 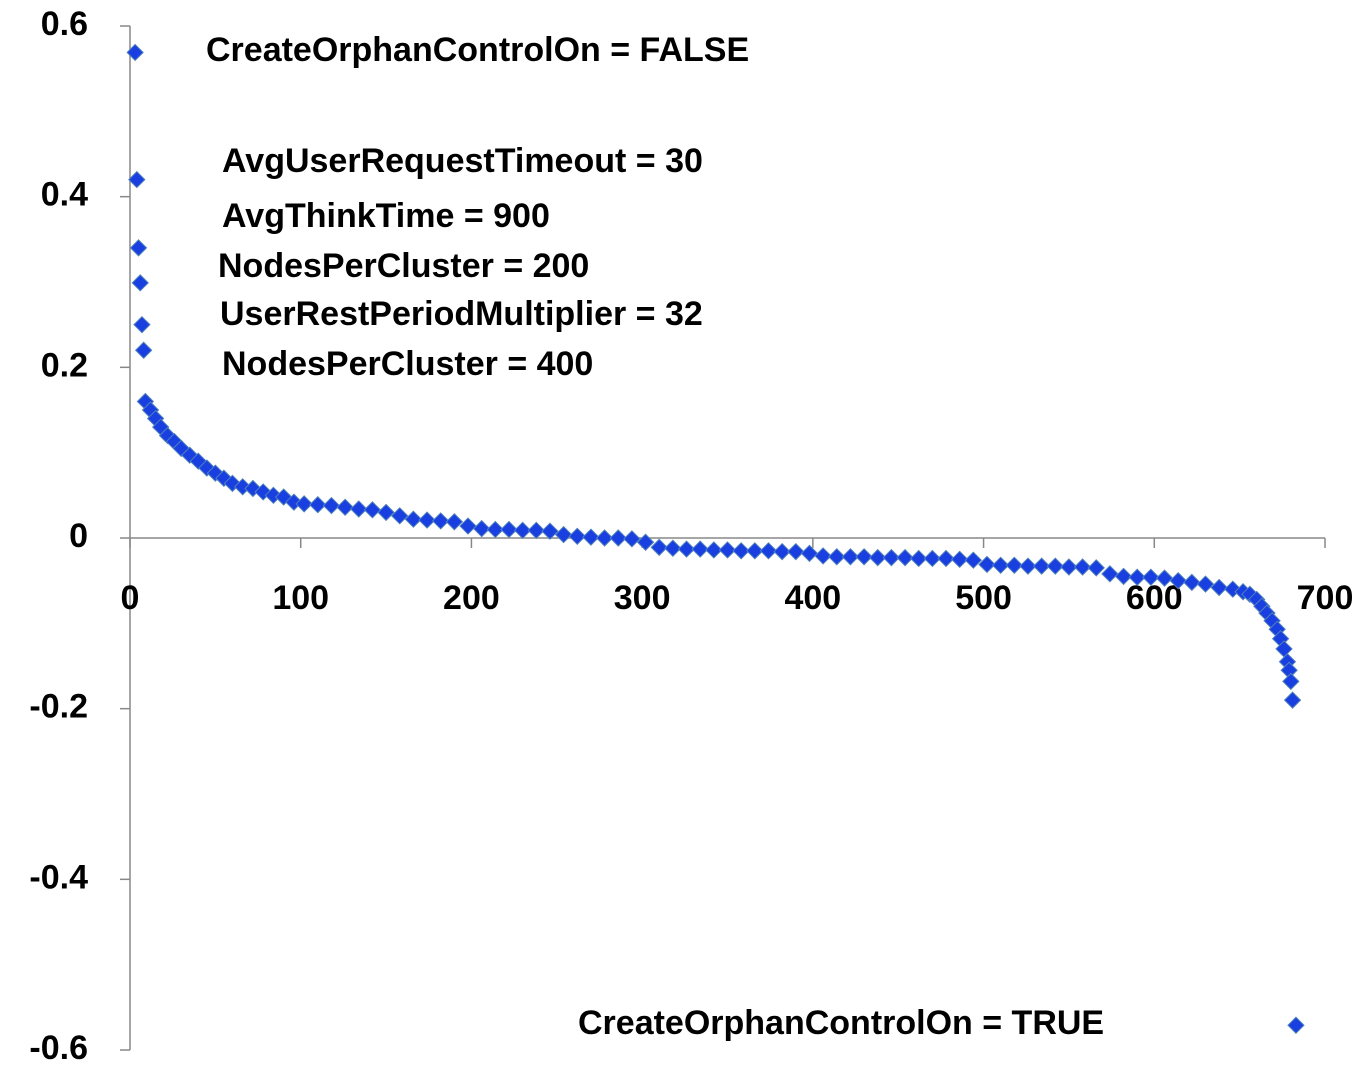 I want to click on x-tick-label: 500, so click(x=983, y=598).